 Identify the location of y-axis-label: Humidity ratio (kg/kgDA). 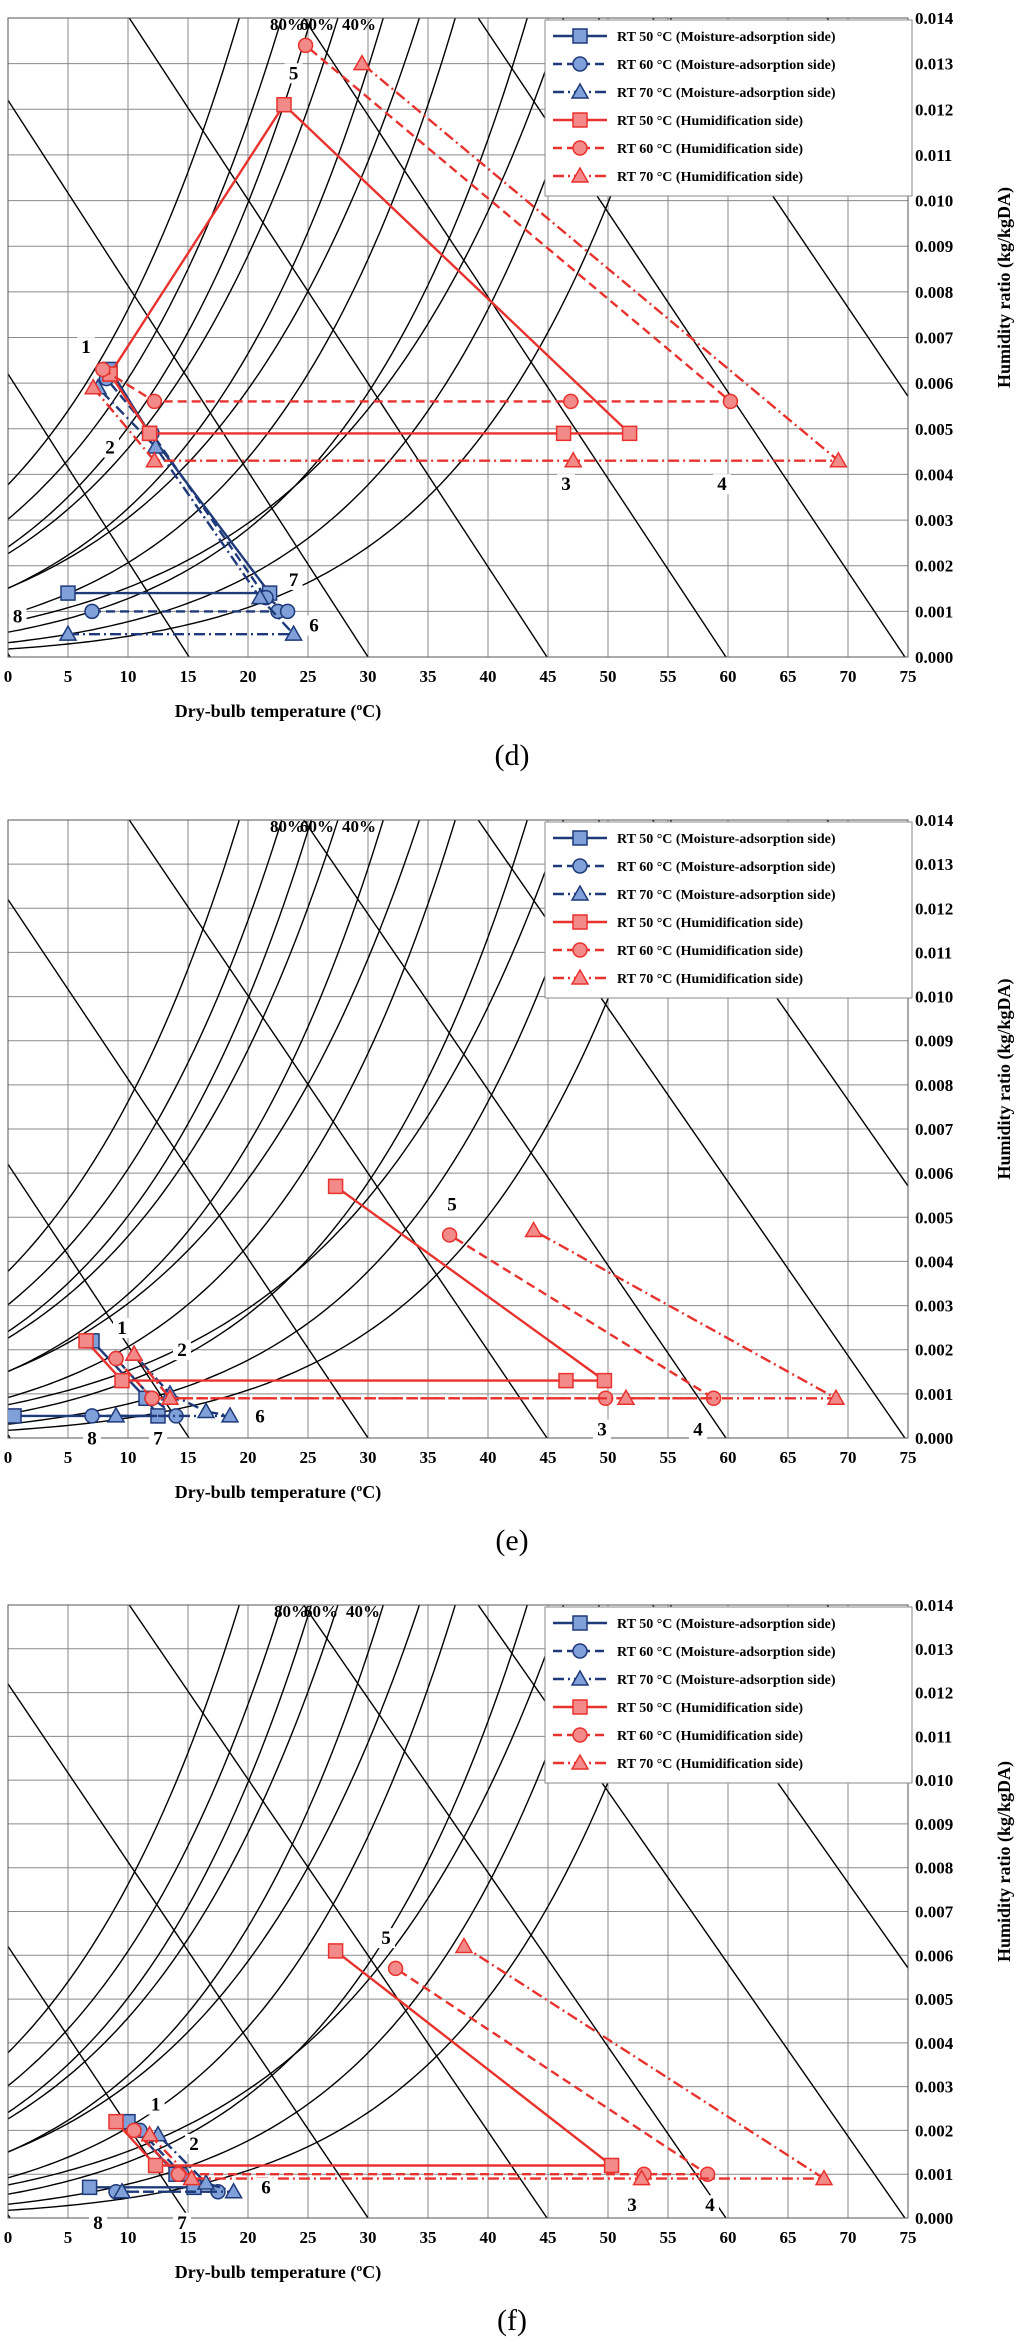
(1004, 1861).